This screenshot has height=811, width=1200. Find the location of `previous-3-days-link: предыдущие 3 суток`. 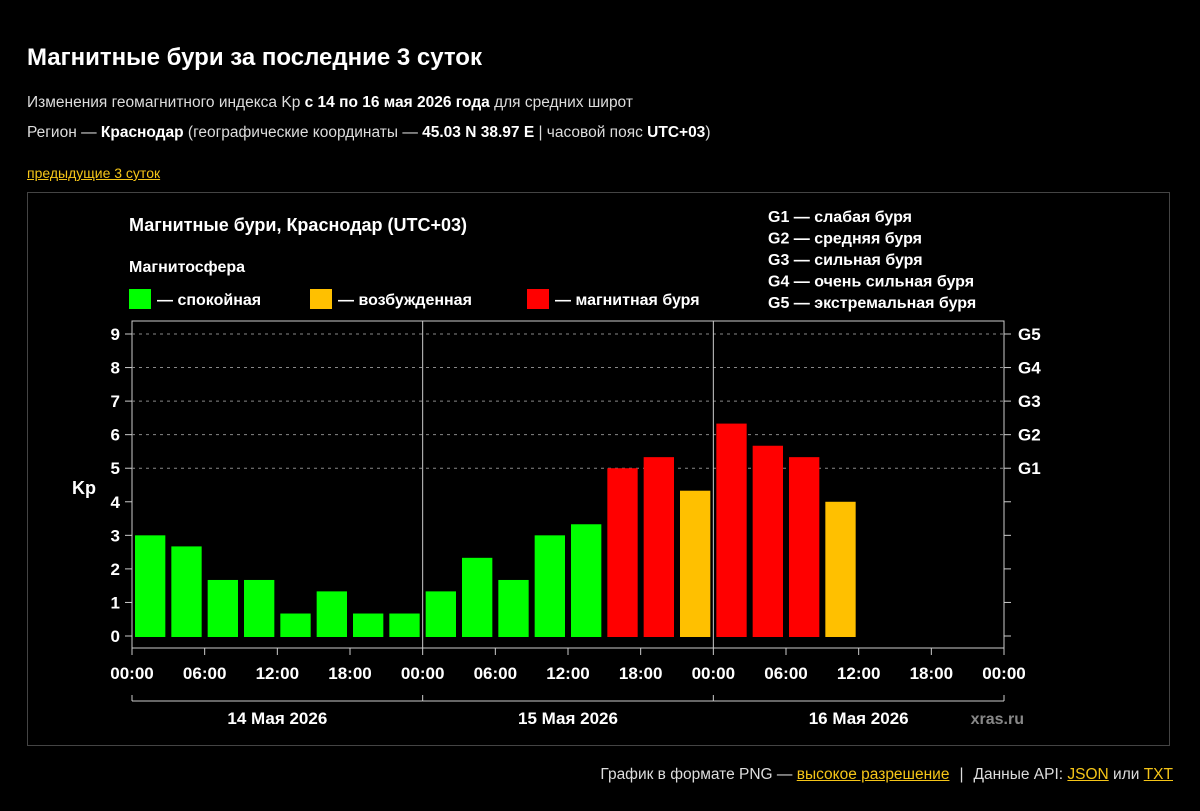

previous-3-days-link: предыдущие 3 суток is located at coordinates (94, 173).